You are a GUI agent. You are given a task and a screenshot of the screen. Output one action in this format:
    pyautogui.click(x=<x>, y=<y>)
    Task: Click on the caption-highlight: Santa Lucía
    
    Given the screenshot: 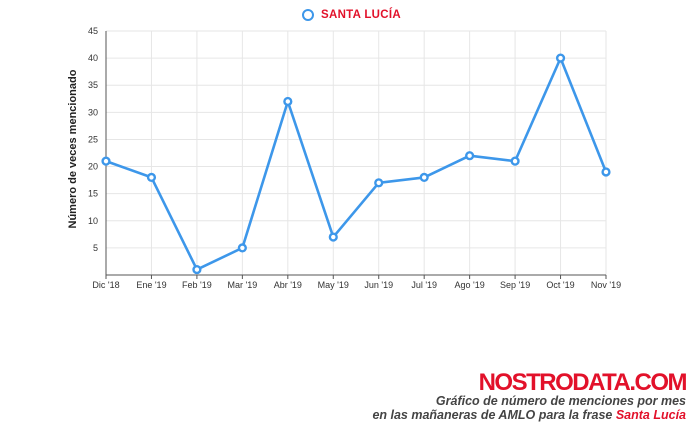 What is the action you would take?
    pyautogui.click(x=650, y=415)
    